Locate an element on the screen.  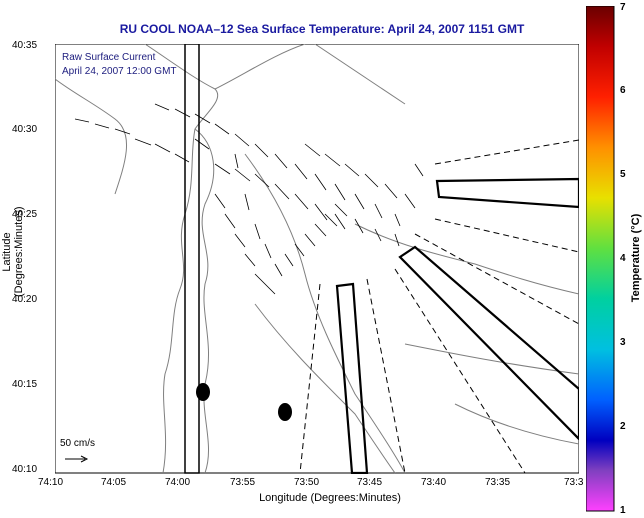
ytick-1: 40:30 is located at coordinates (25, 129).